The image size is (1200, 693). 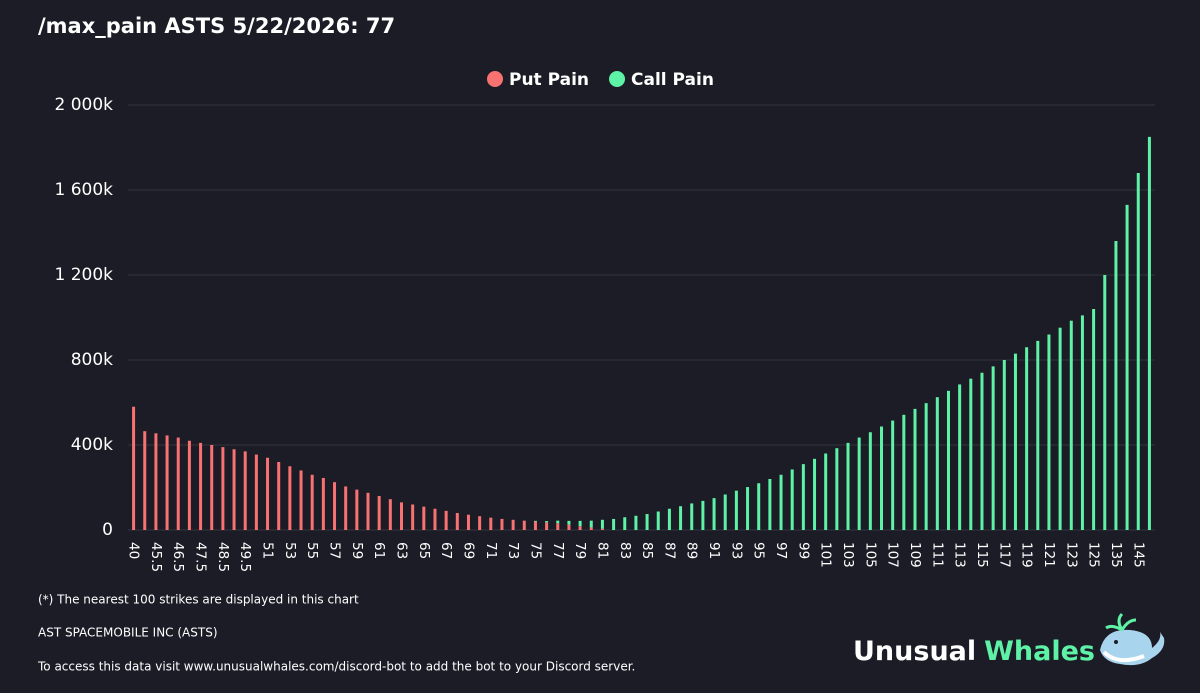 What do you see at coordinates (937, 555) in the screenshot?
I see `x-tick-label: 111` at bounding box center [937, 555].